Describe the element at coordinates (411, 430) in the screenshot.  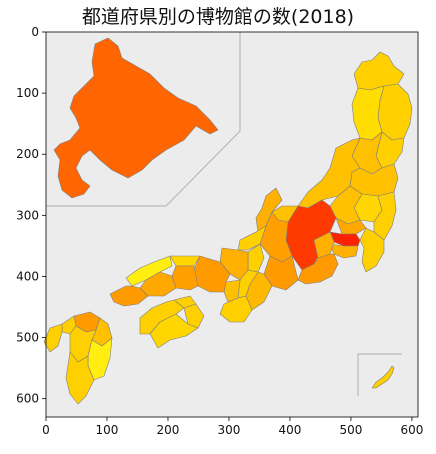
I see `x-tick-label: 600` at that location.